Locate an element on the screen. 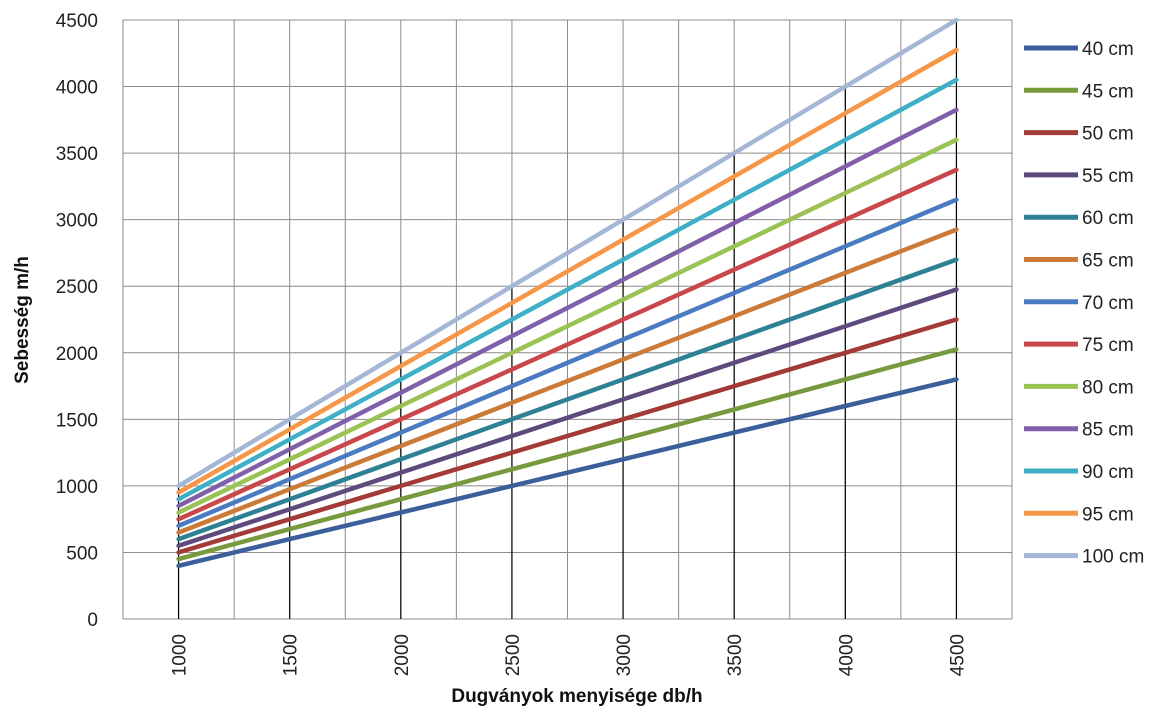 The image size is (1169, 708). legend-label: 65 cm is located at coordinates (1108, 261).